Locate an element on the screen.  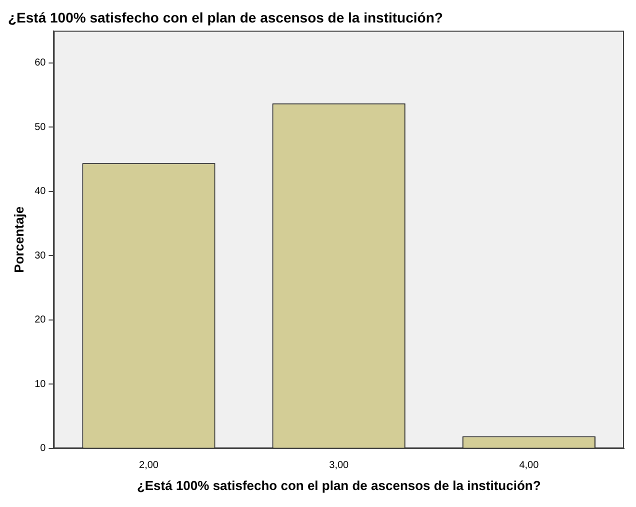
x-tick-label: 3,00 is located at coordinates (339, 466).